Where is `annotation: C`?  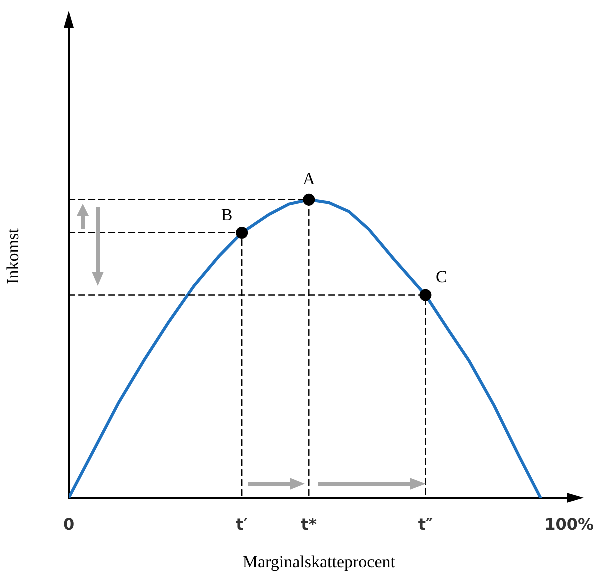
annotation: C is located at coordinates (442, 277).